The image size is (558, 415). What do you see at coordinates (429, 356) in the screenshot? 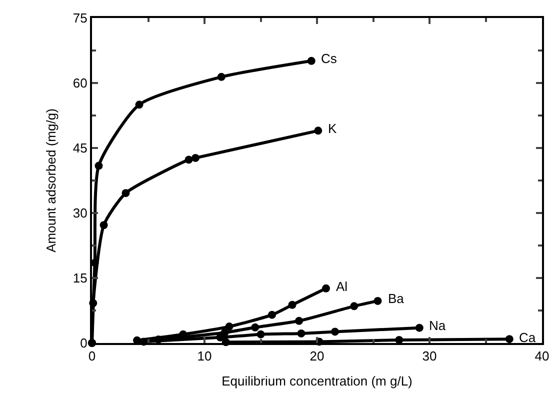
I see `x-tick-label: 30` at bounding box center [429, 356].